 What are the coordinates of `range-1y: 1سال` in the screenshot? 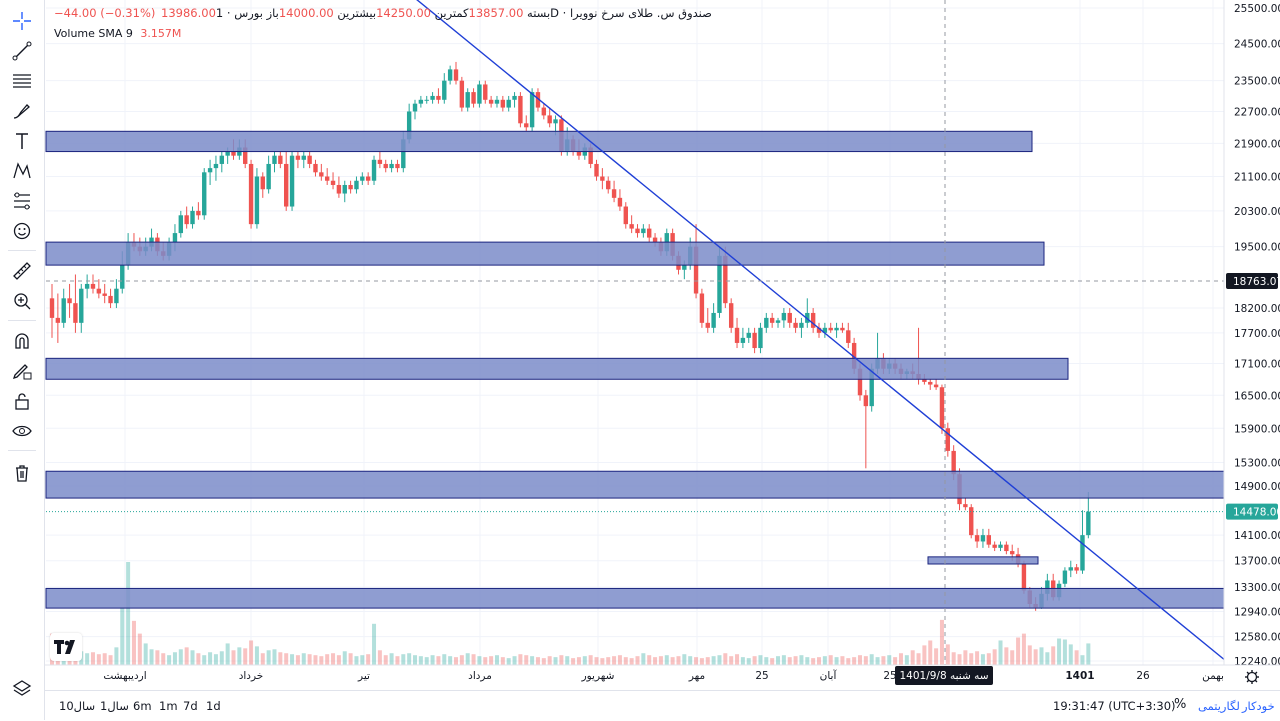 It's located at (114, 706).